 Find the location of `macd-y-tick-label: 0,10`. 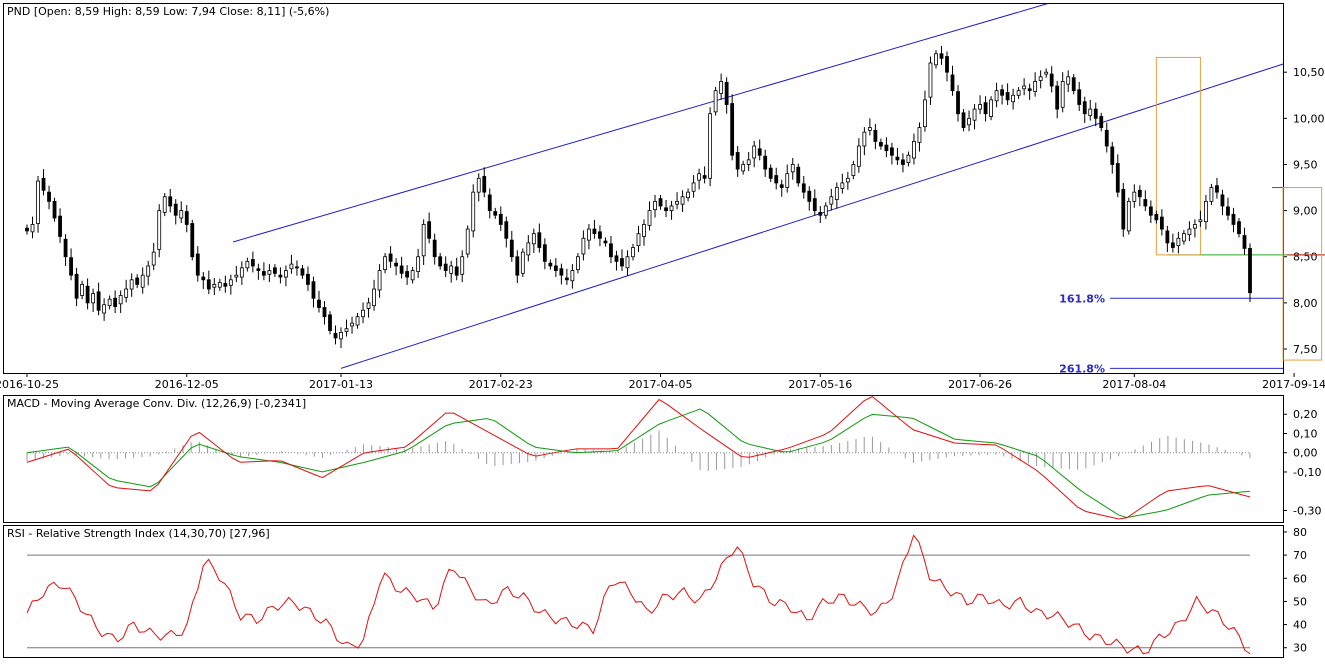

macd-y-tick-label: 0,10 is located at coordinates (1305, 433).